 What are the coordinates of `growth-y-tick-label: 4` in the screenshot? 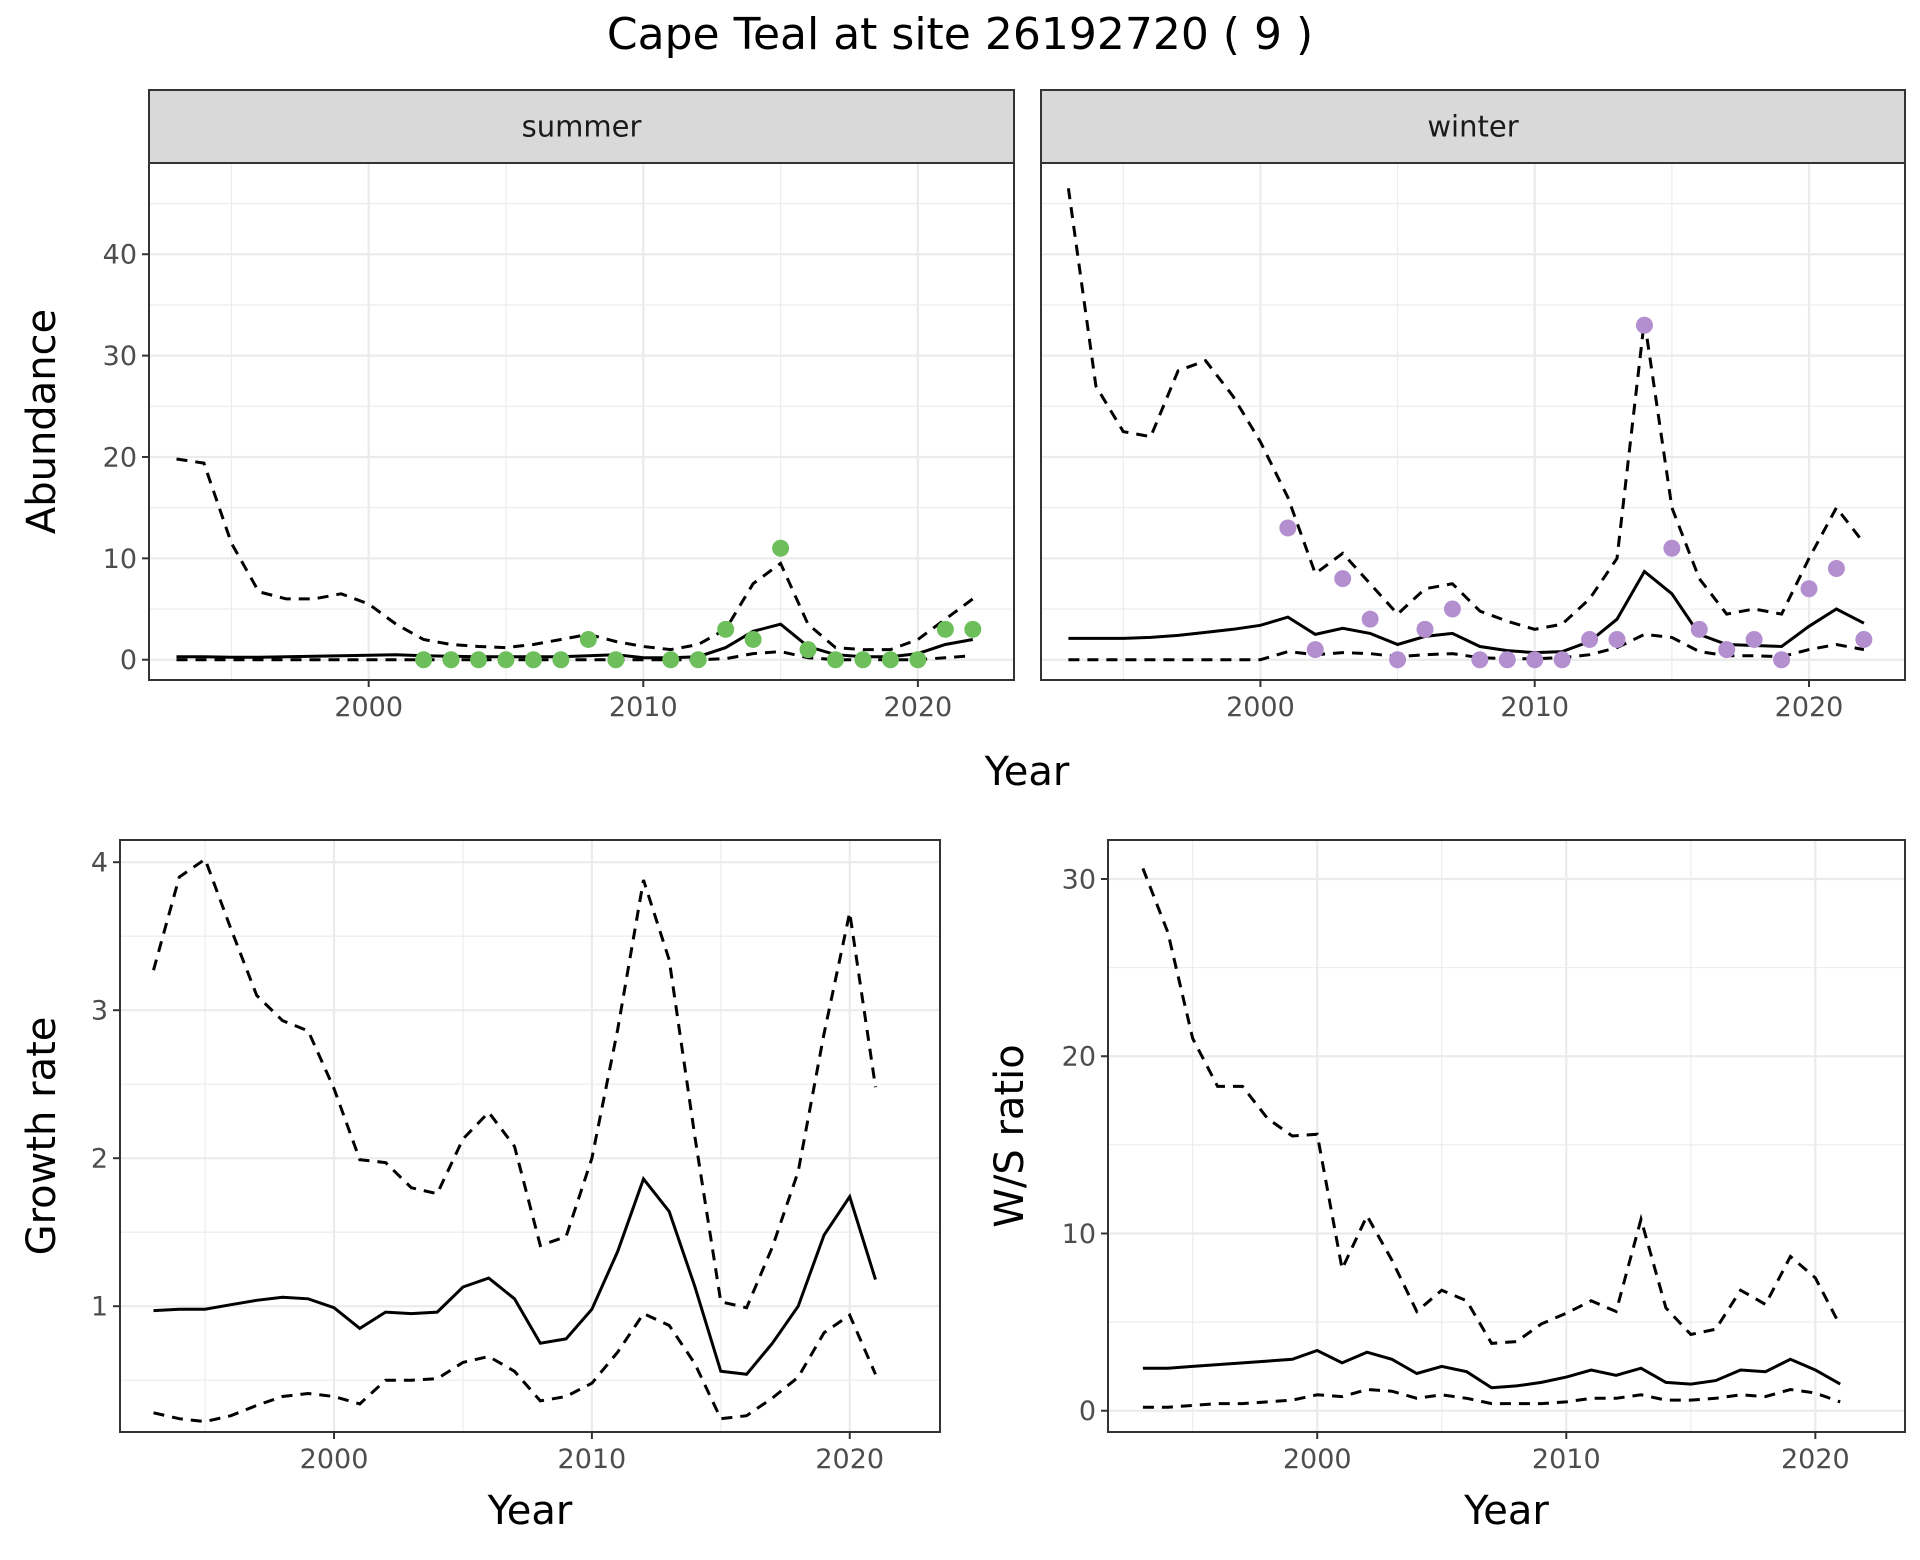 It's located at (99, 863).